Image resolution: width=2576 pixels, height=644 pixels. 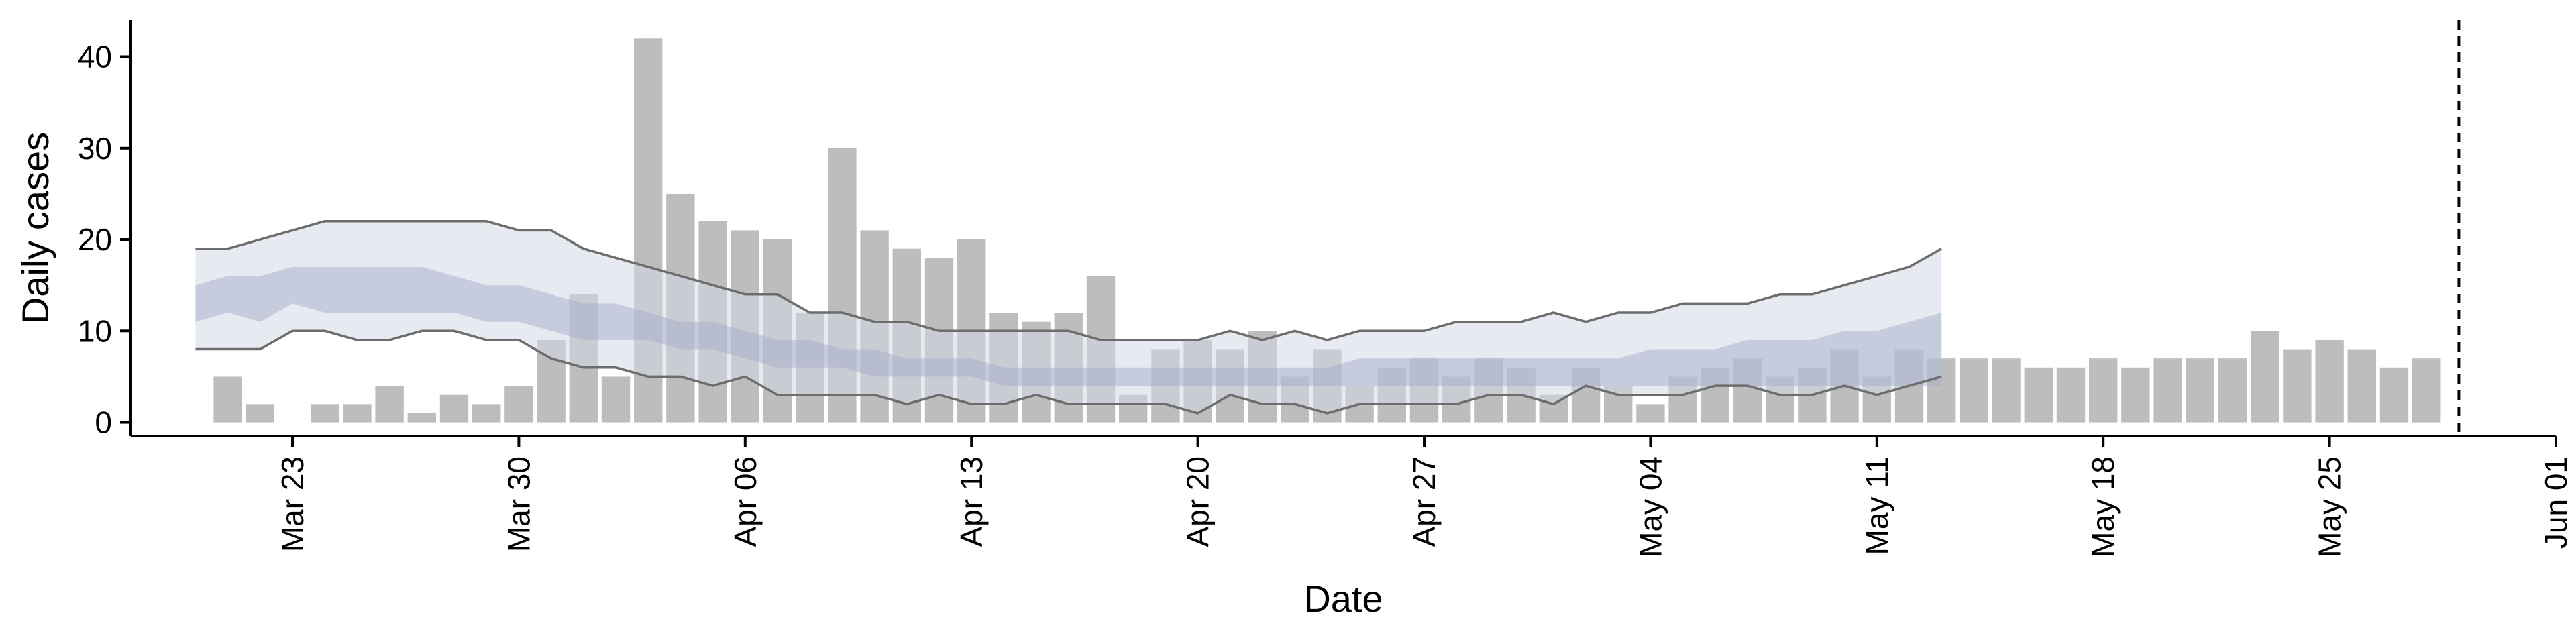 I want to click on upper-bound-line, so click(x=1069, y=280).